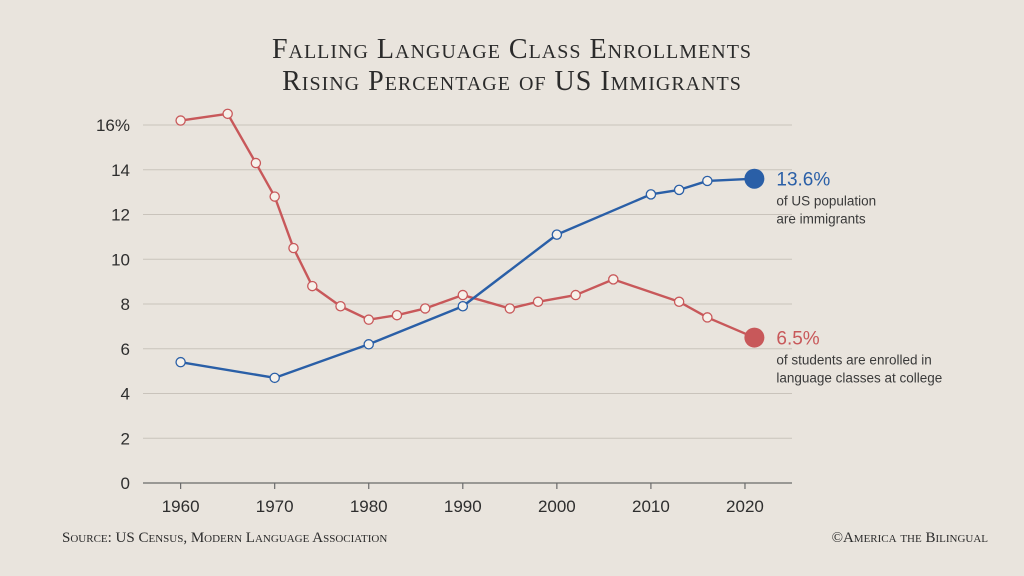 The image size is (1024, 576). I want to click on x-tick-label-1970: 1970, so click(275, 506).